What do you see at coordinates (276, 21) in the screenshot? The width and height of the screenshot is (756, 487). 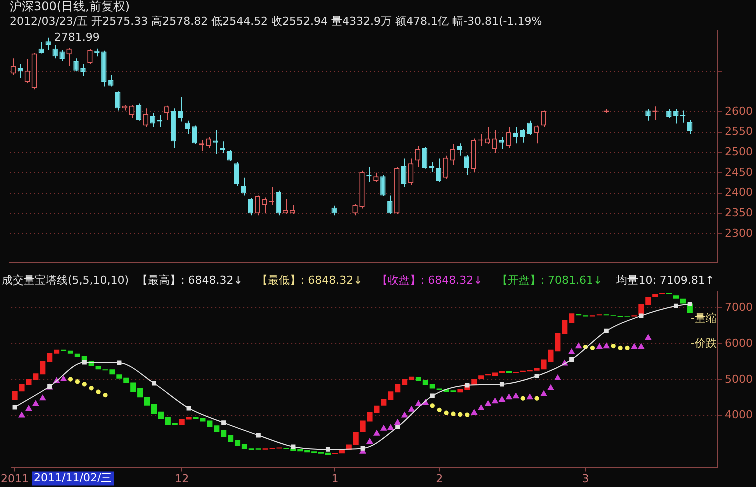 I see `chart-subtitle: 2012/03/23/五 开2575.33 高2578.82 低2544.52 收2552.94 量4332.9万 额478.1亿 幅-30.81(-1.19%` at bounding box center [276, 21].